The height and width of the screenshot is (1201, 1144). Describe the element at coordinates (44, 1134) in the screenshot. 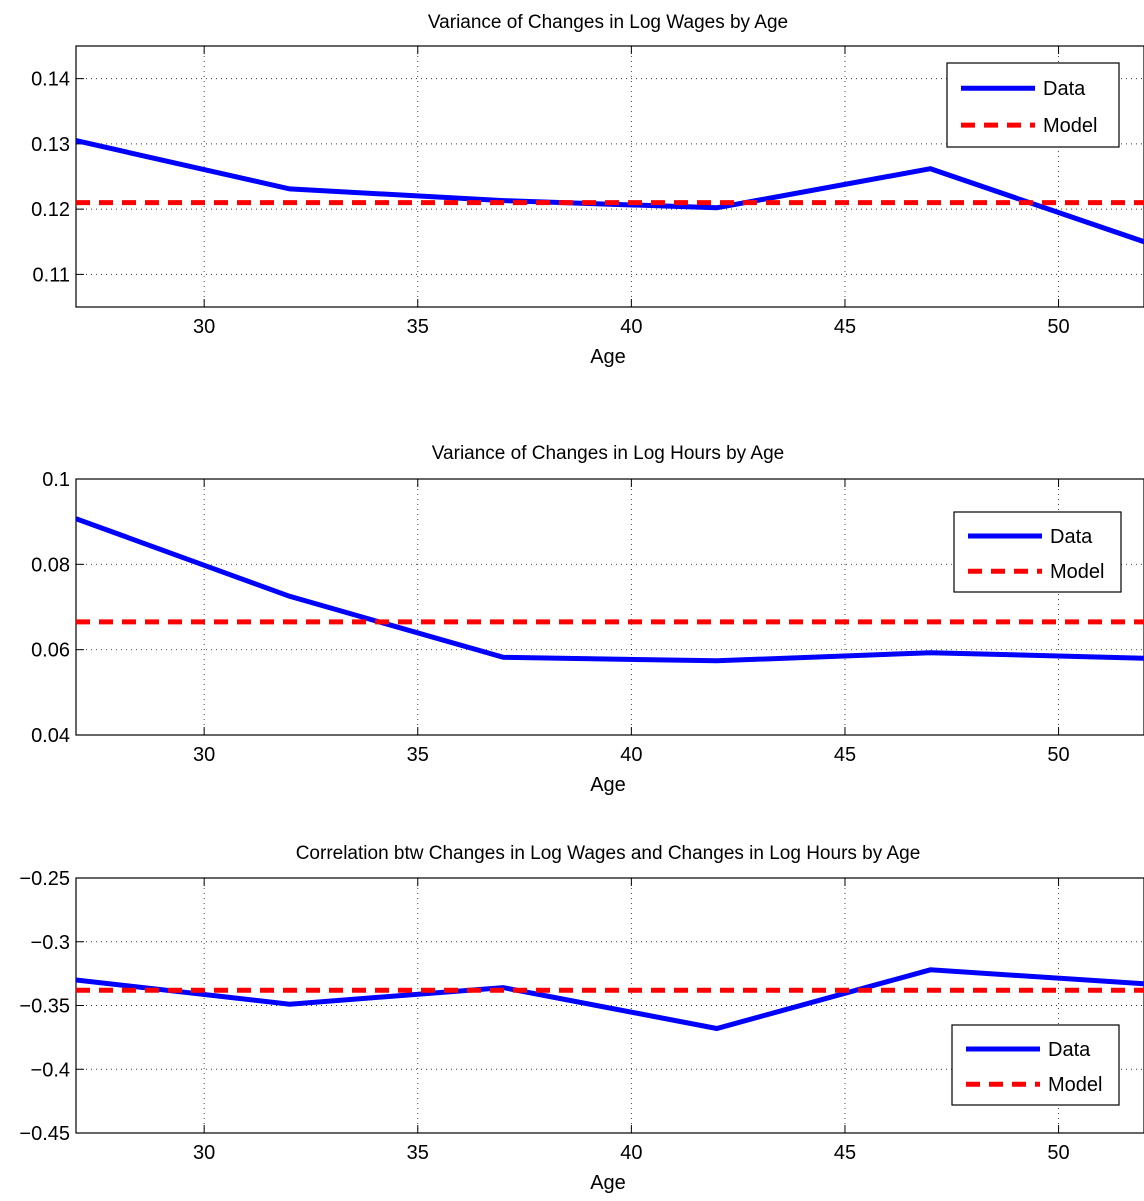

I see `chart-2-y-tick-label-0: −0.45` at that location.